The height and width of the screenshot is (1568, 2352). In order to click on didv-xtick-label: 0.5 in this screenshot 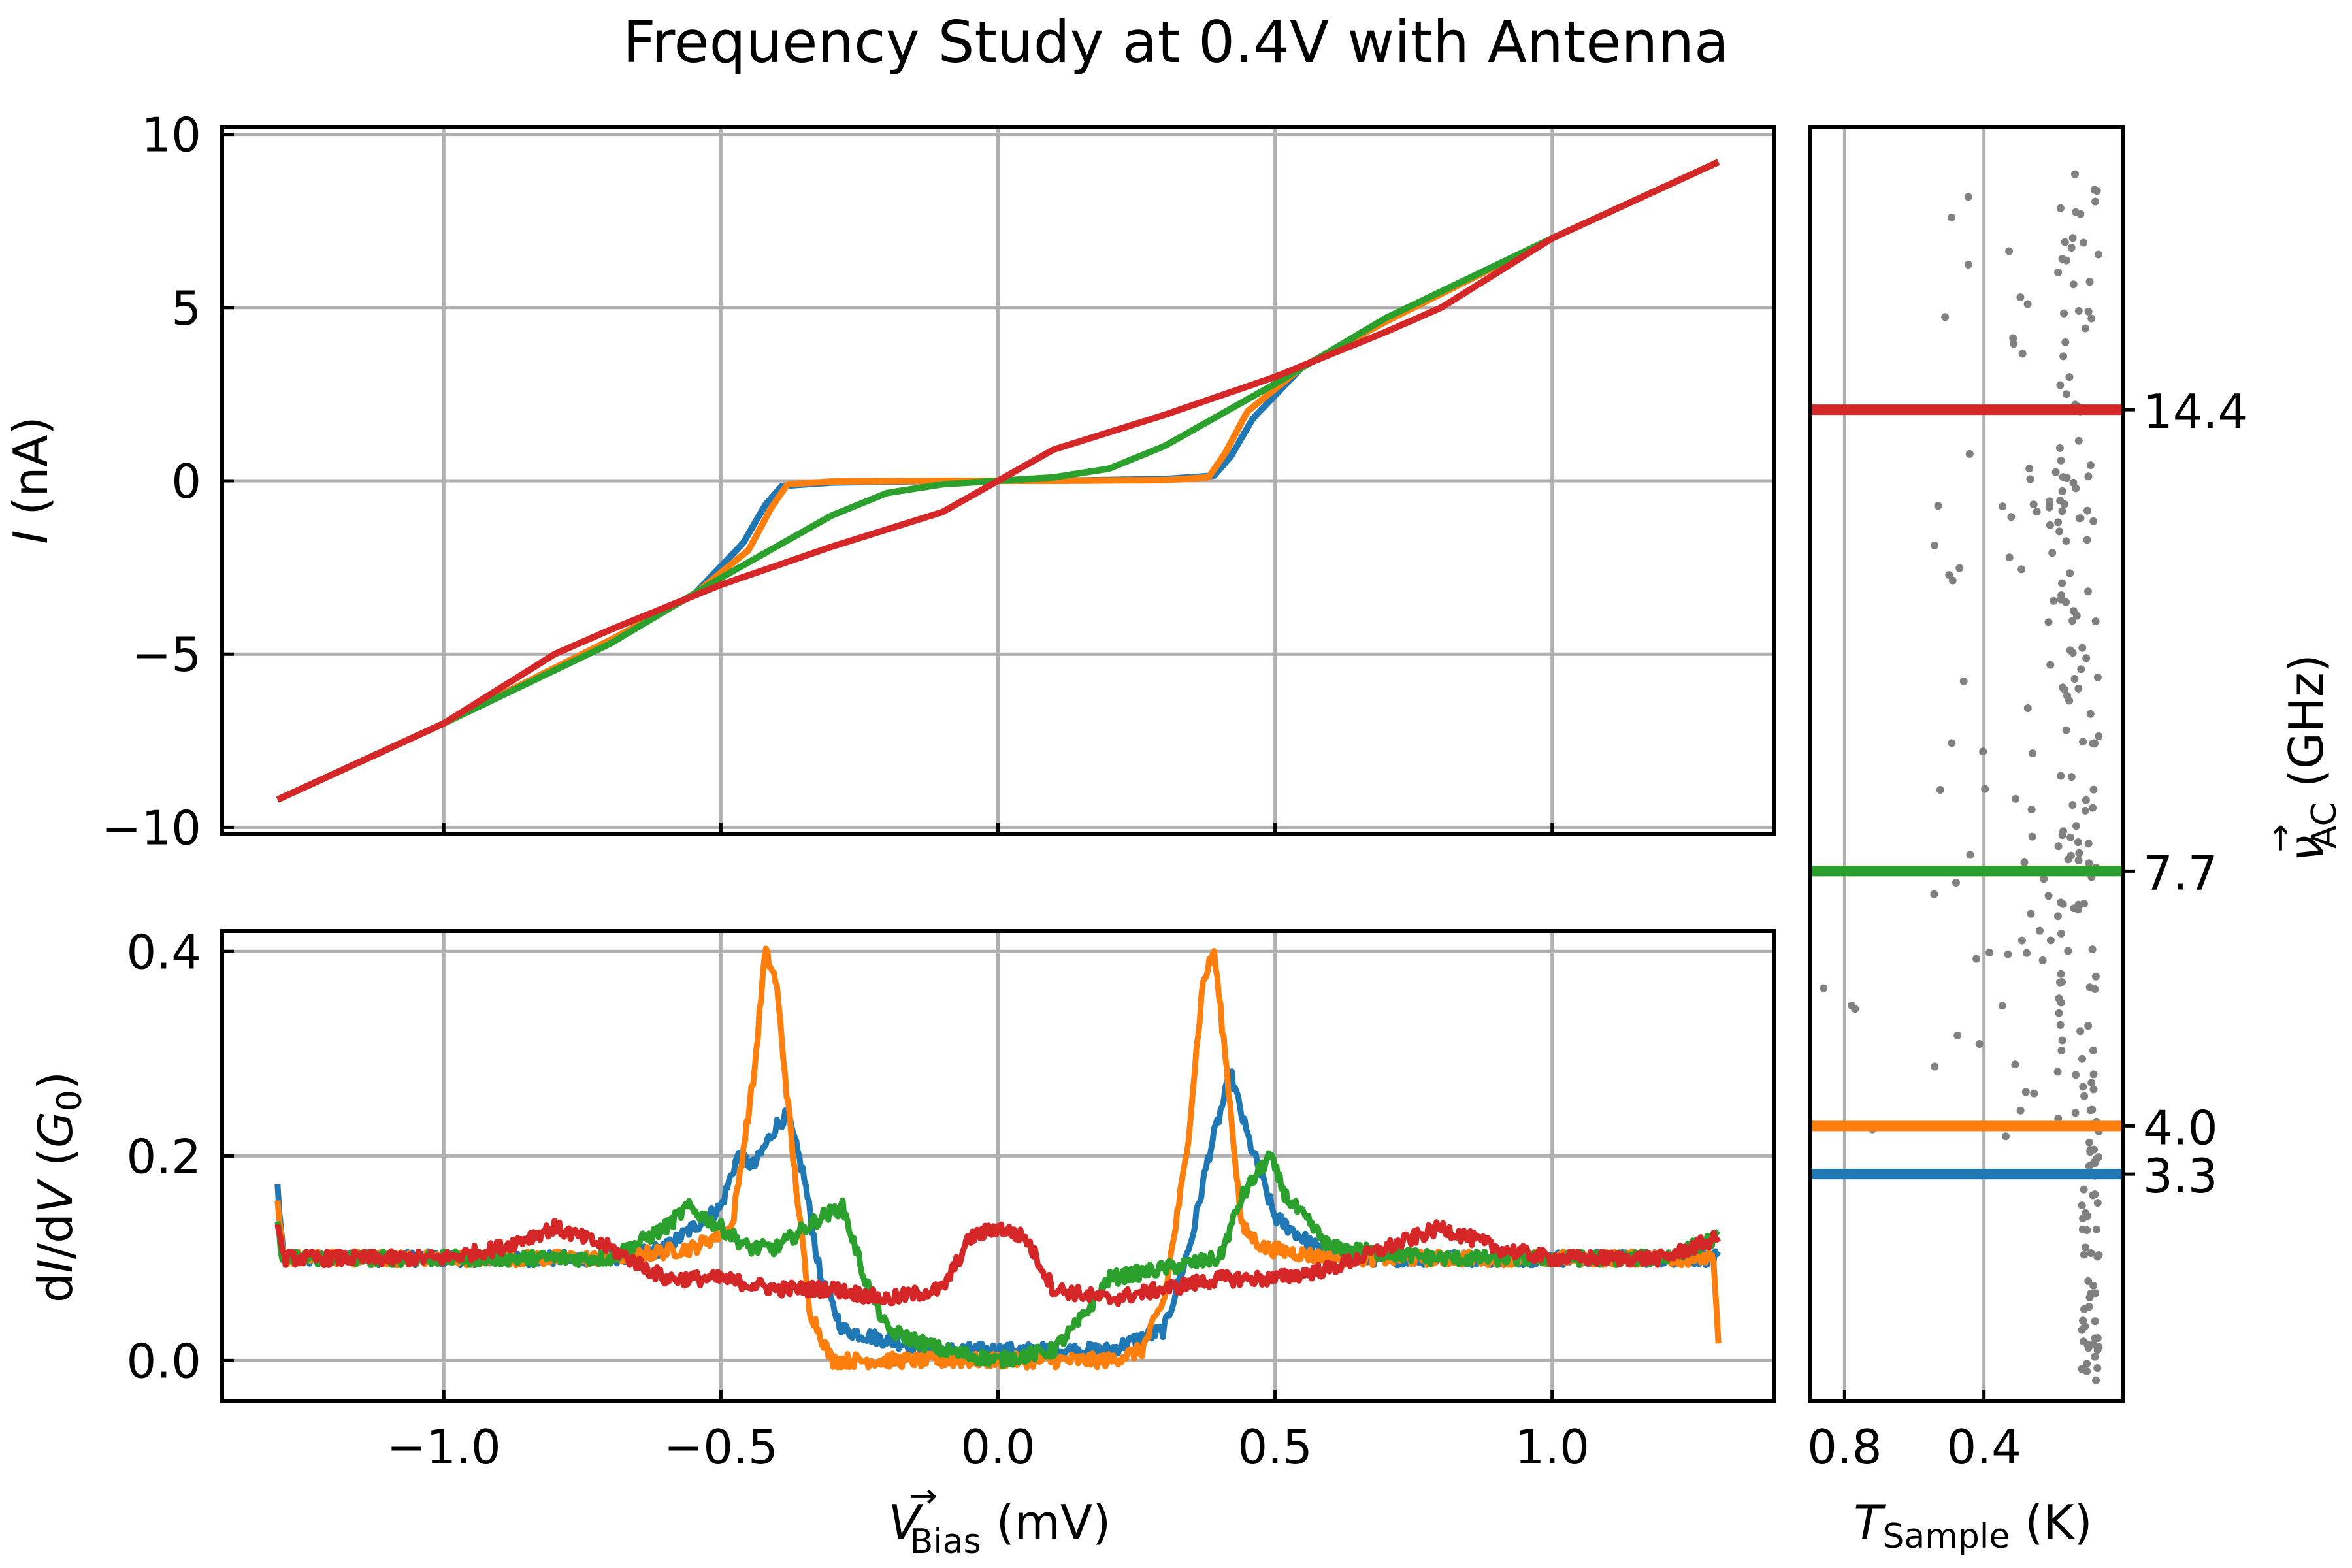, I will do `click(1275, 1447)`.